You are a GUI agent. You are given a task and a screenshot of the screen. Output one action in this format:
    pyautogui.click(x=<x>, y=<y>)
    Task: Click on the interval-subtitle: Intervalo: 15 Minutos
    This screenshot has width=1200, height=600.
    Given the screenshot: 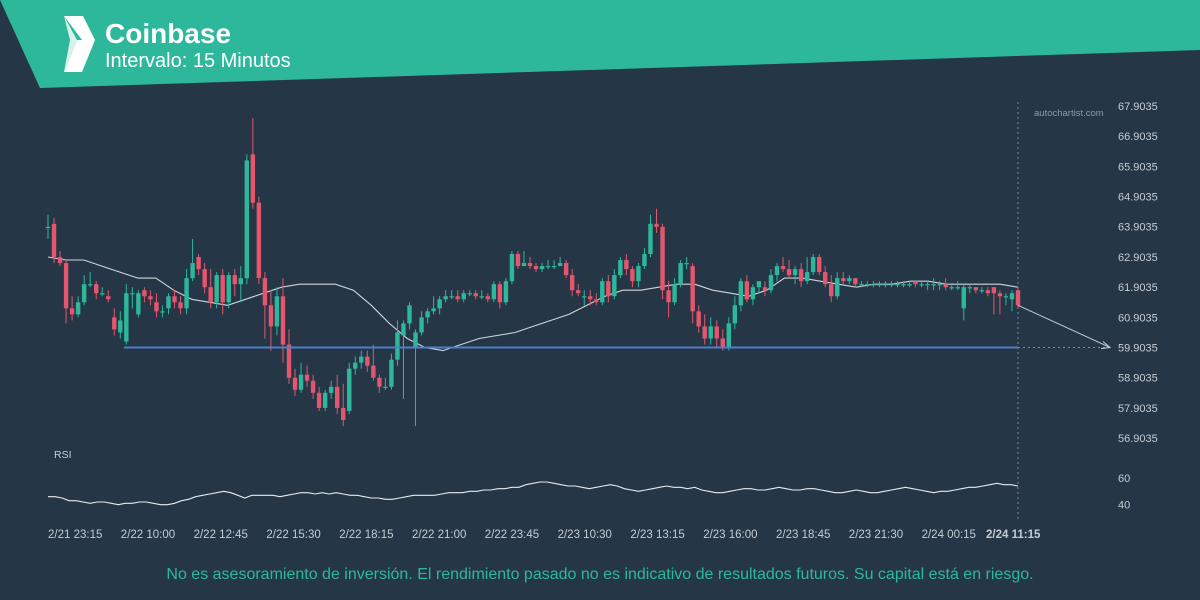 What is the action you would take?
    pyautogui.click(x=198, y=61)
    